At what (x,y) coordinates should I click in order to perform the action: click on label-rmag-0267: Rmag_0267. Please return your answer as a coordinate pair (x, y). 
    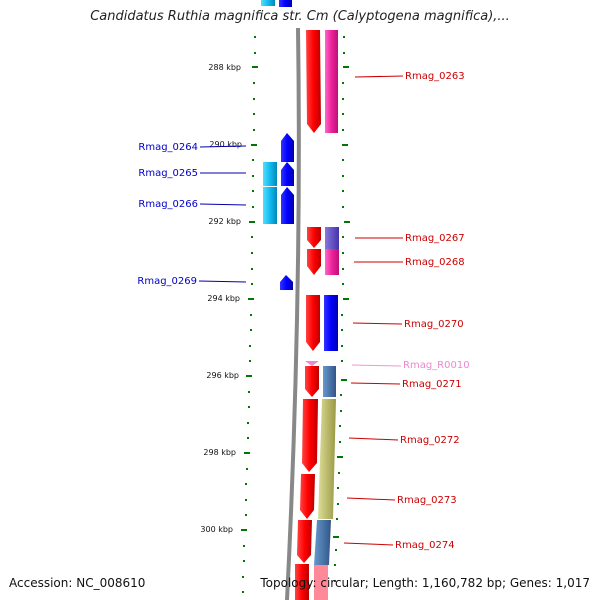
    Looking at the image, I should click on (435, 238).